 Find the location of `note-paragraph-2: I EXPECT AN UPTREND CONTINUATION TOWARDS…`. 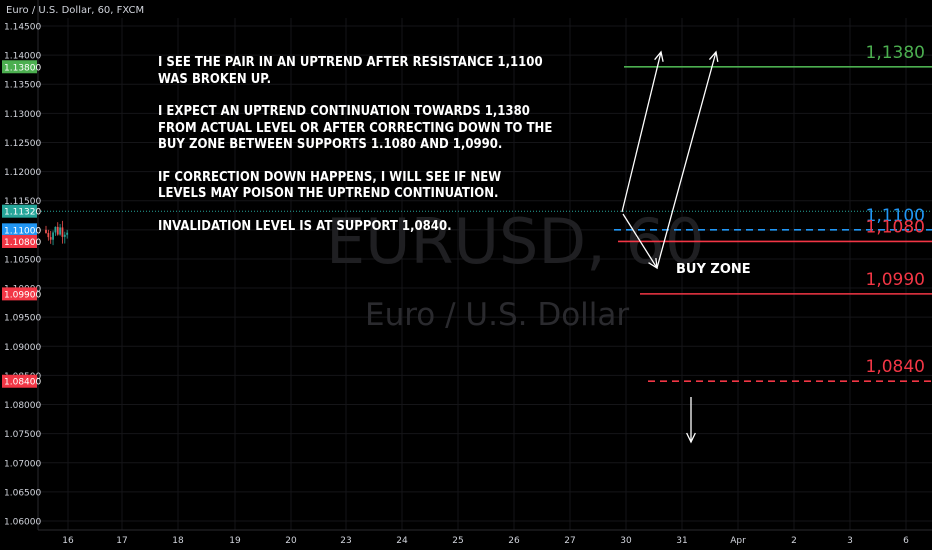

note-paragraph-2: I EXPECT AN UPTREND CONTINUATION TOWARDS… is located at coordinates (355, 128).